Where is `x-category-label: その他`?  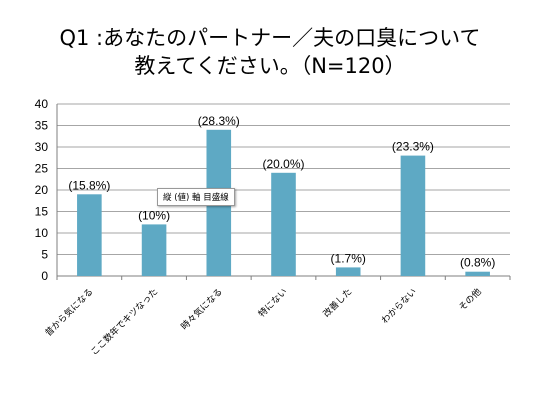
x-category-label: その他 is located at coordinates (470, 300).